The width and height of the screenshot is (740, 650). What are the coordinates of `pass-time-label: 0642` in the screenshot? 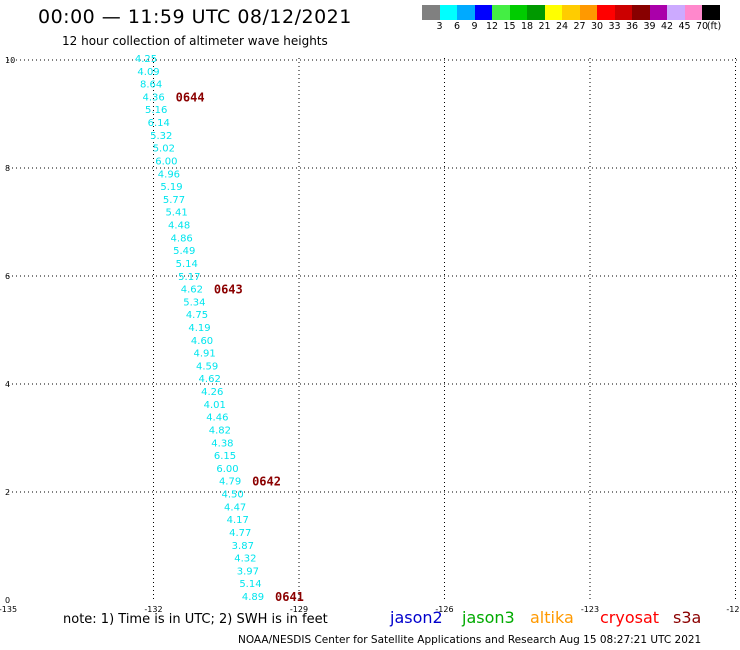 It's located at (266, 482).